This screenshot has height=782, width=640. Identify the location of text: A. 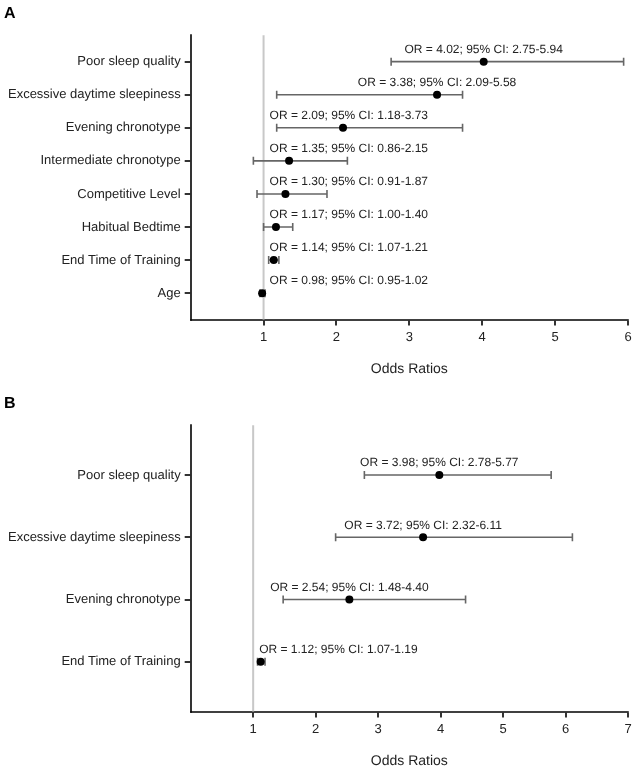
(10, 13).